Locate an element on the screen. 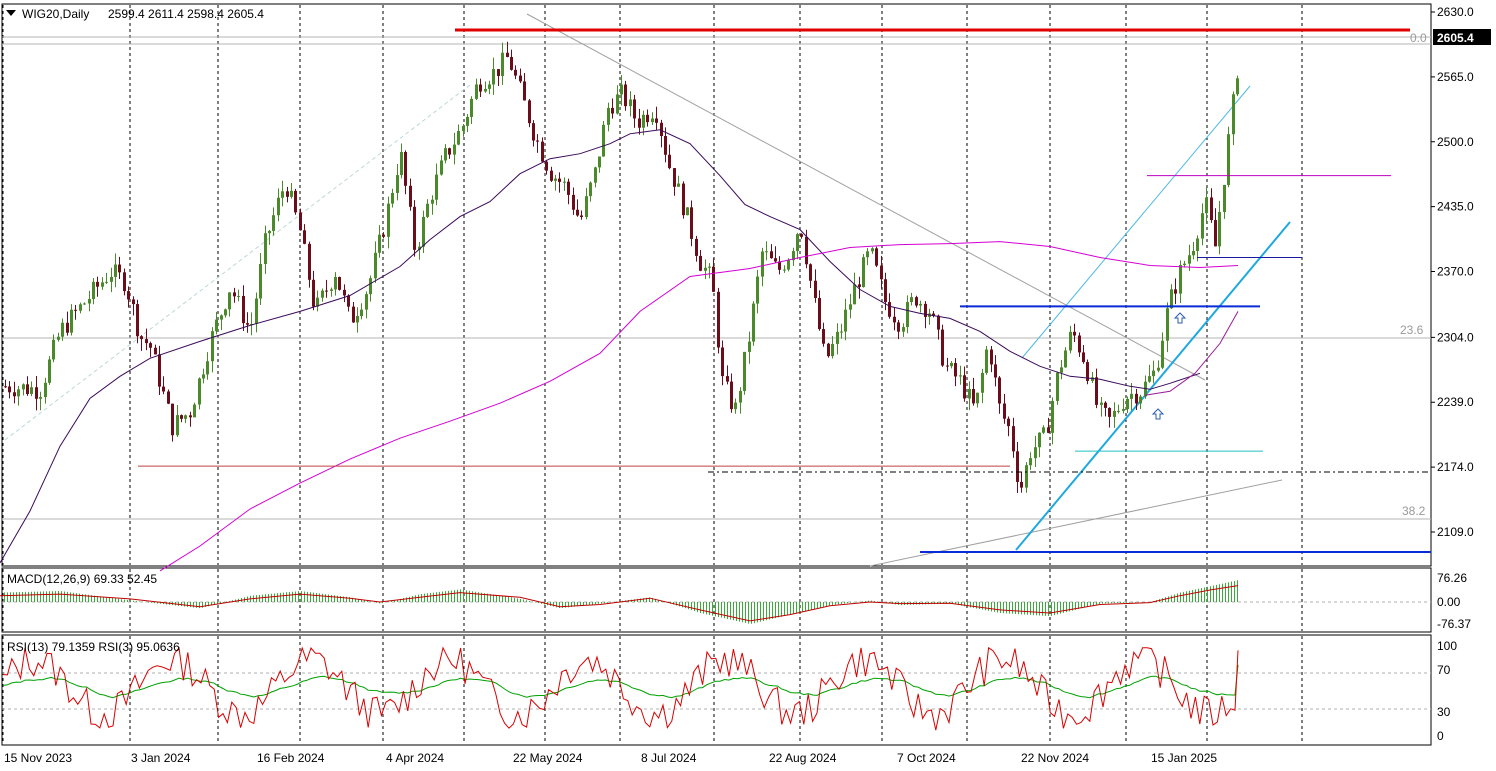  y-tick-label: 2370.0 is located at coordinates (1455, 272).